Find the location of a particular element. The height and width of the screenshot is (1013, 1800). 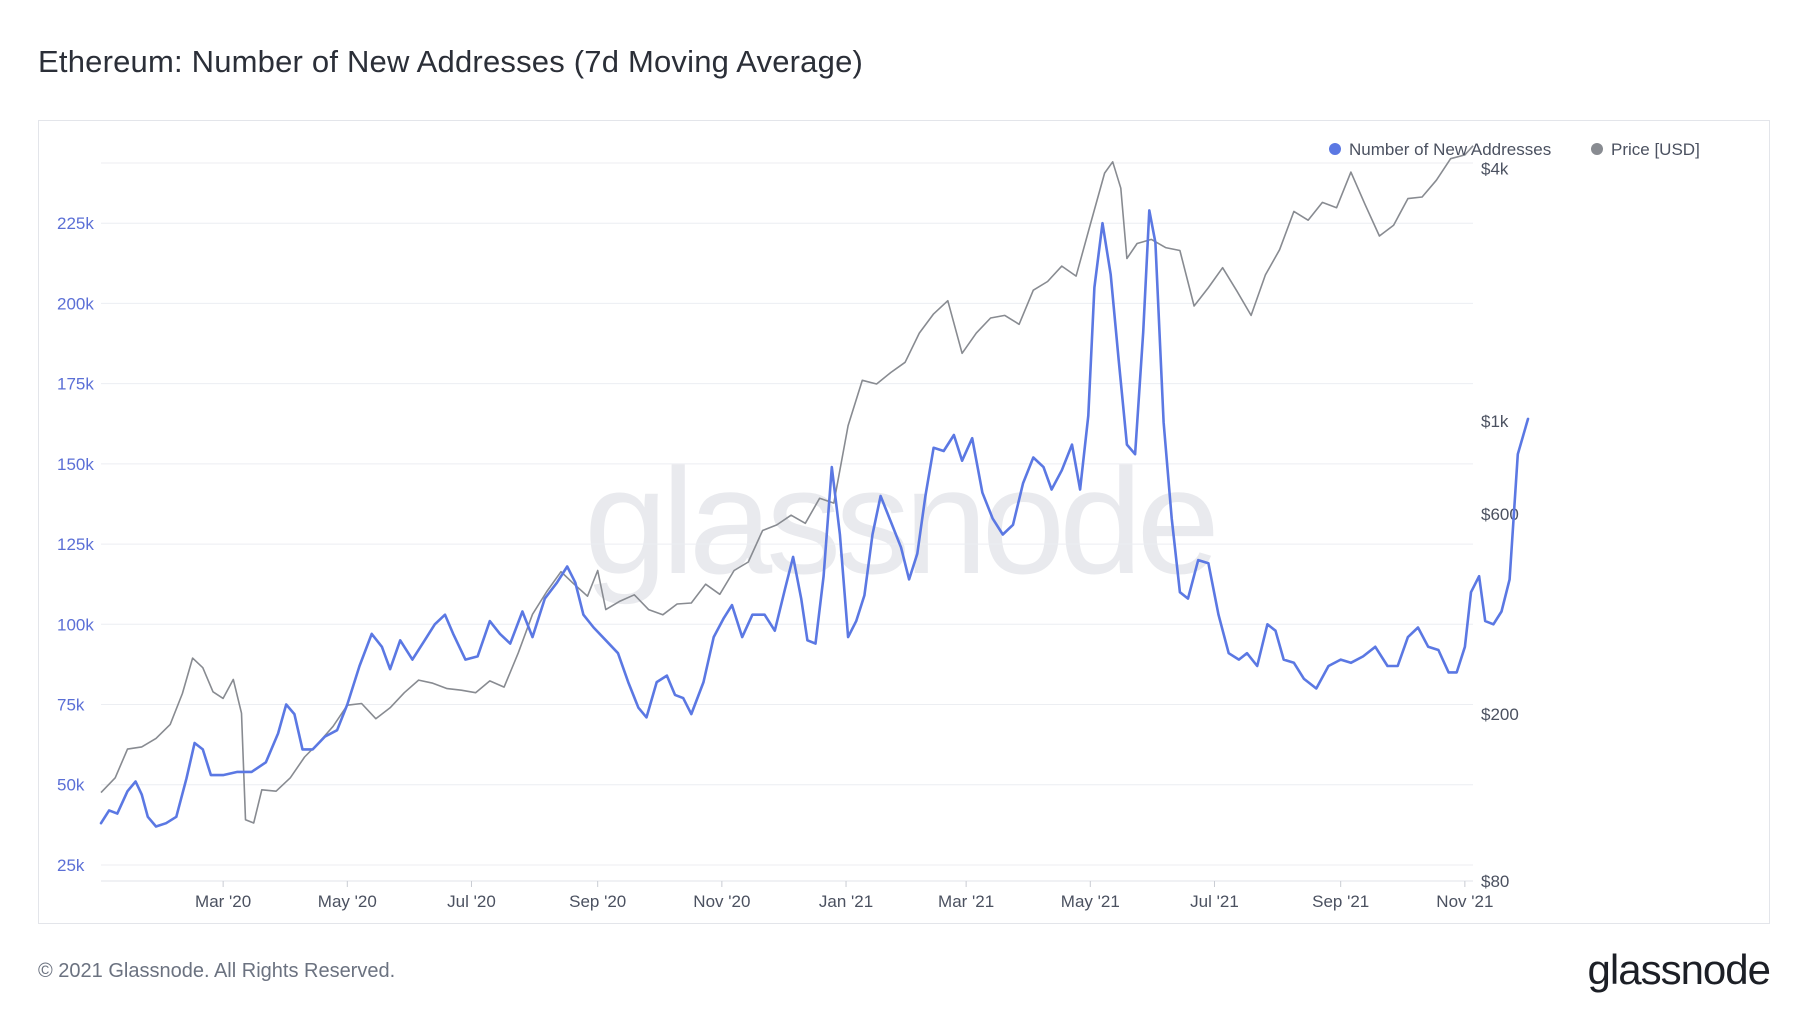

y-right-tick-label: $80 is located at coordinates (1495, 881).